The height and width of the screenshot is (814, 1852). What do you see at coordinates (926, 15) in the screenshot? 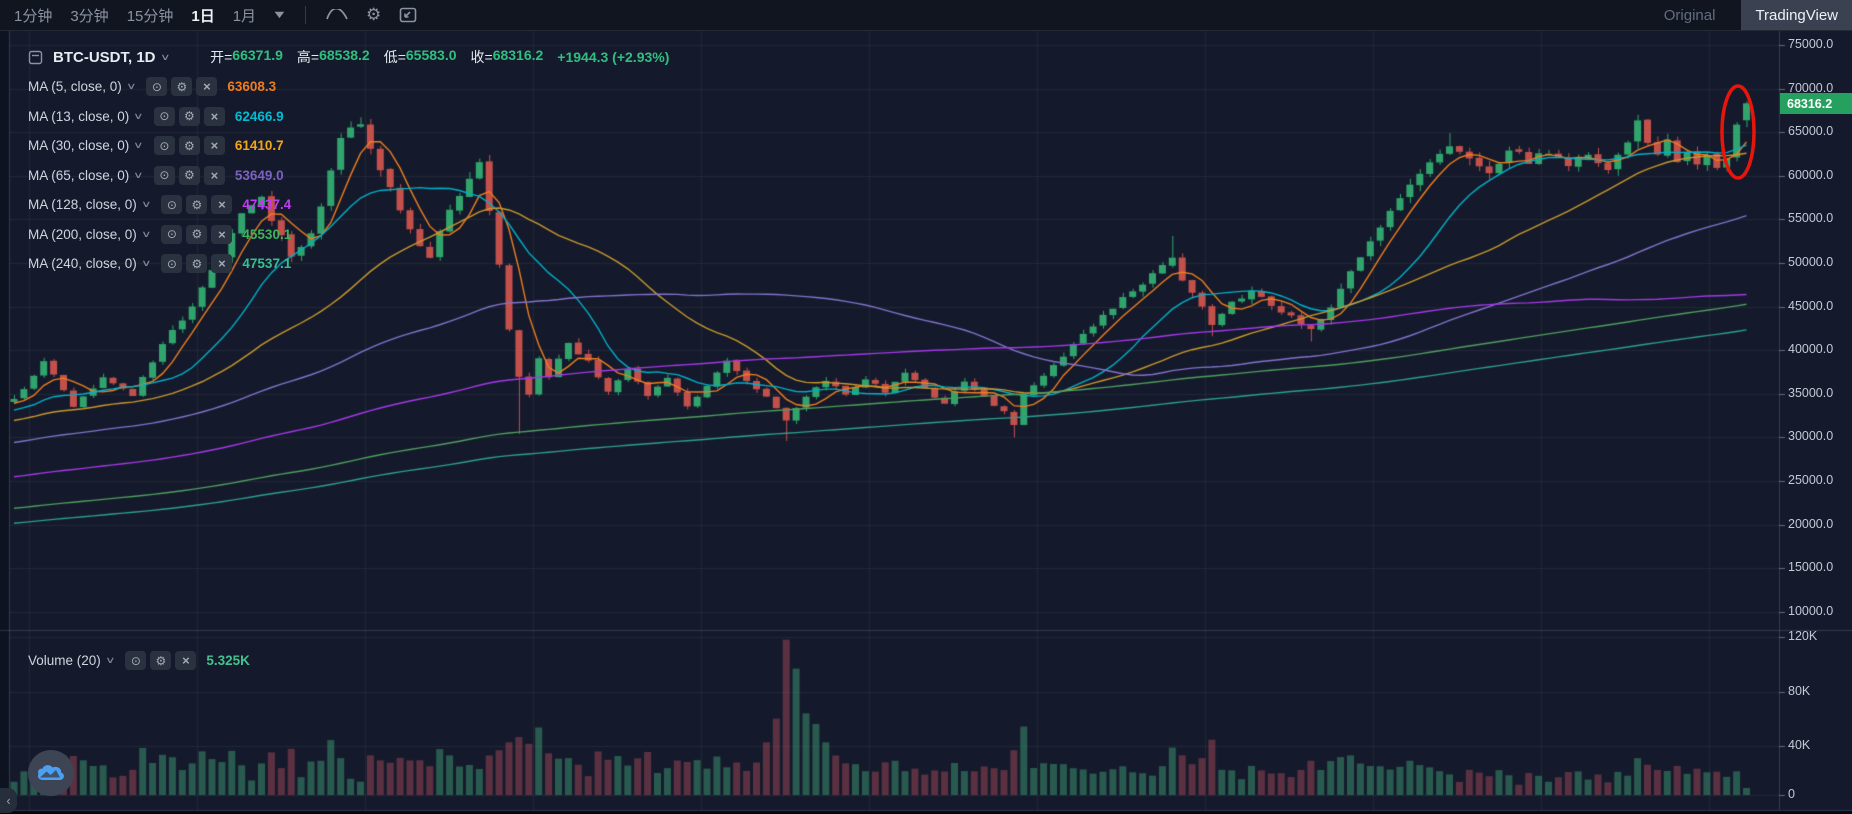
I see `top-toolbar: 1分钟 3分钟 15分钟 1日 1月 ▼ ⚙ Original TradingView` at bounding box center [926, 15].